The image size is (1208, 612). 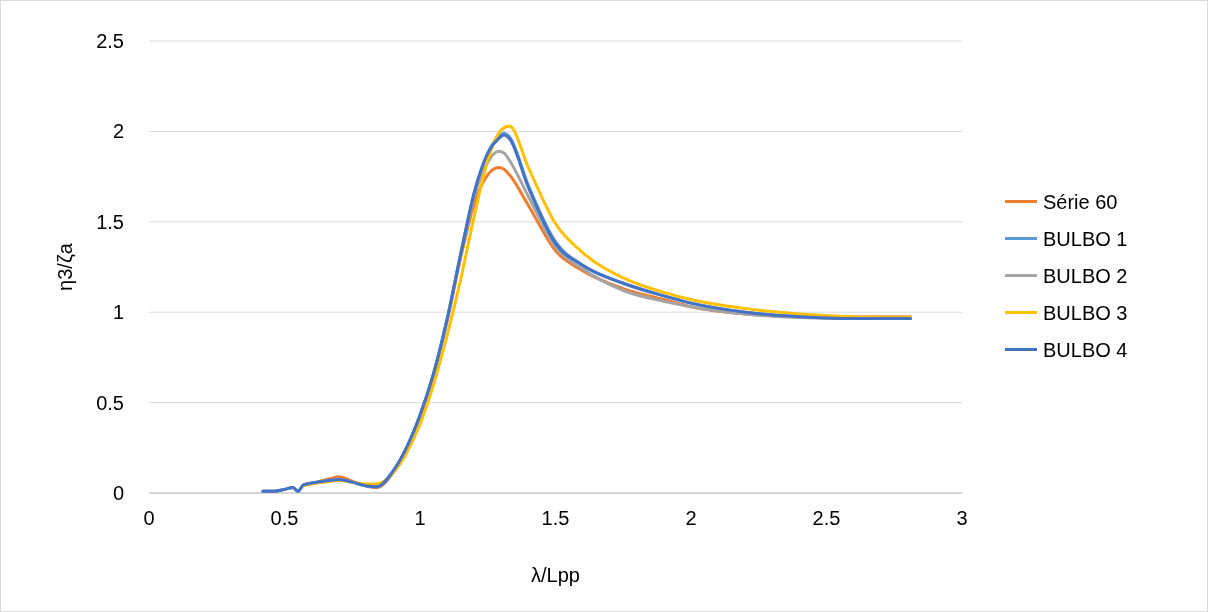 What do you see at coordinates (1085, 238) in the screenshot?
I see `legend-label: BULBO 1` at bounding box center [1085, 238].